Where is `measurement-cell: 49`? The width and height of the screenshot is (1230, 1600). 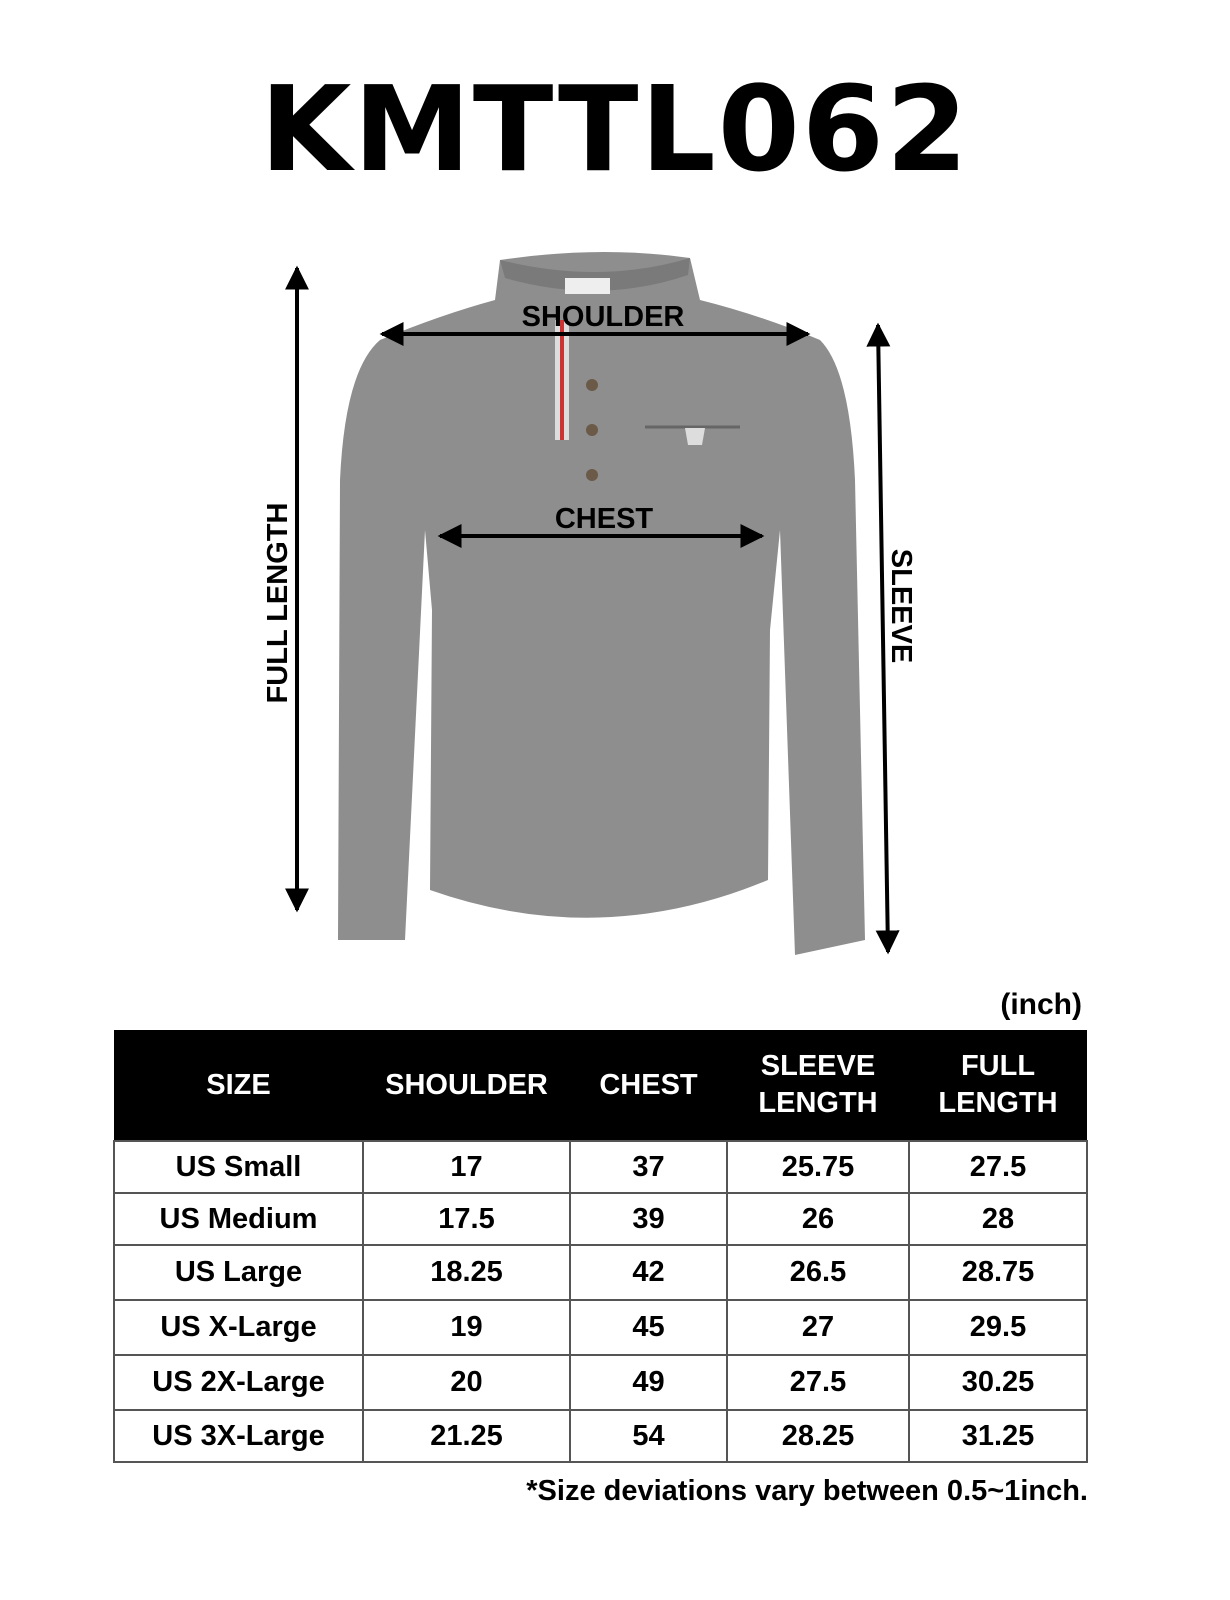 measurement-cell: 49 is located at coordinates (648, 1382).